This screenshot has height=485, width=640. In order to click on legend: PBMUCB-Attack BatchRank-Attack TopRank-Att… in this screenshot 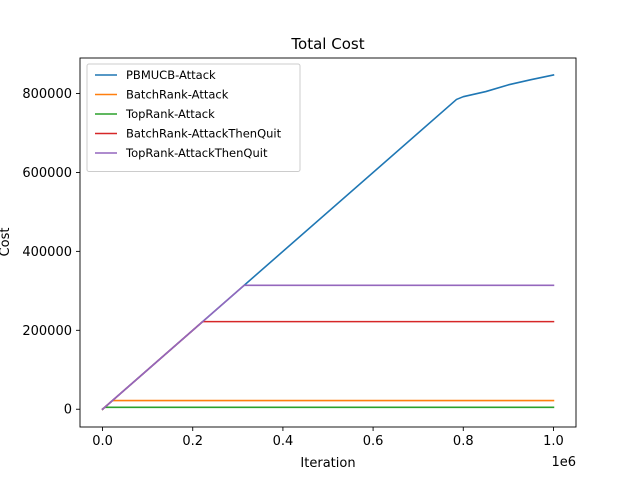, I will do `click(193, 117)`.